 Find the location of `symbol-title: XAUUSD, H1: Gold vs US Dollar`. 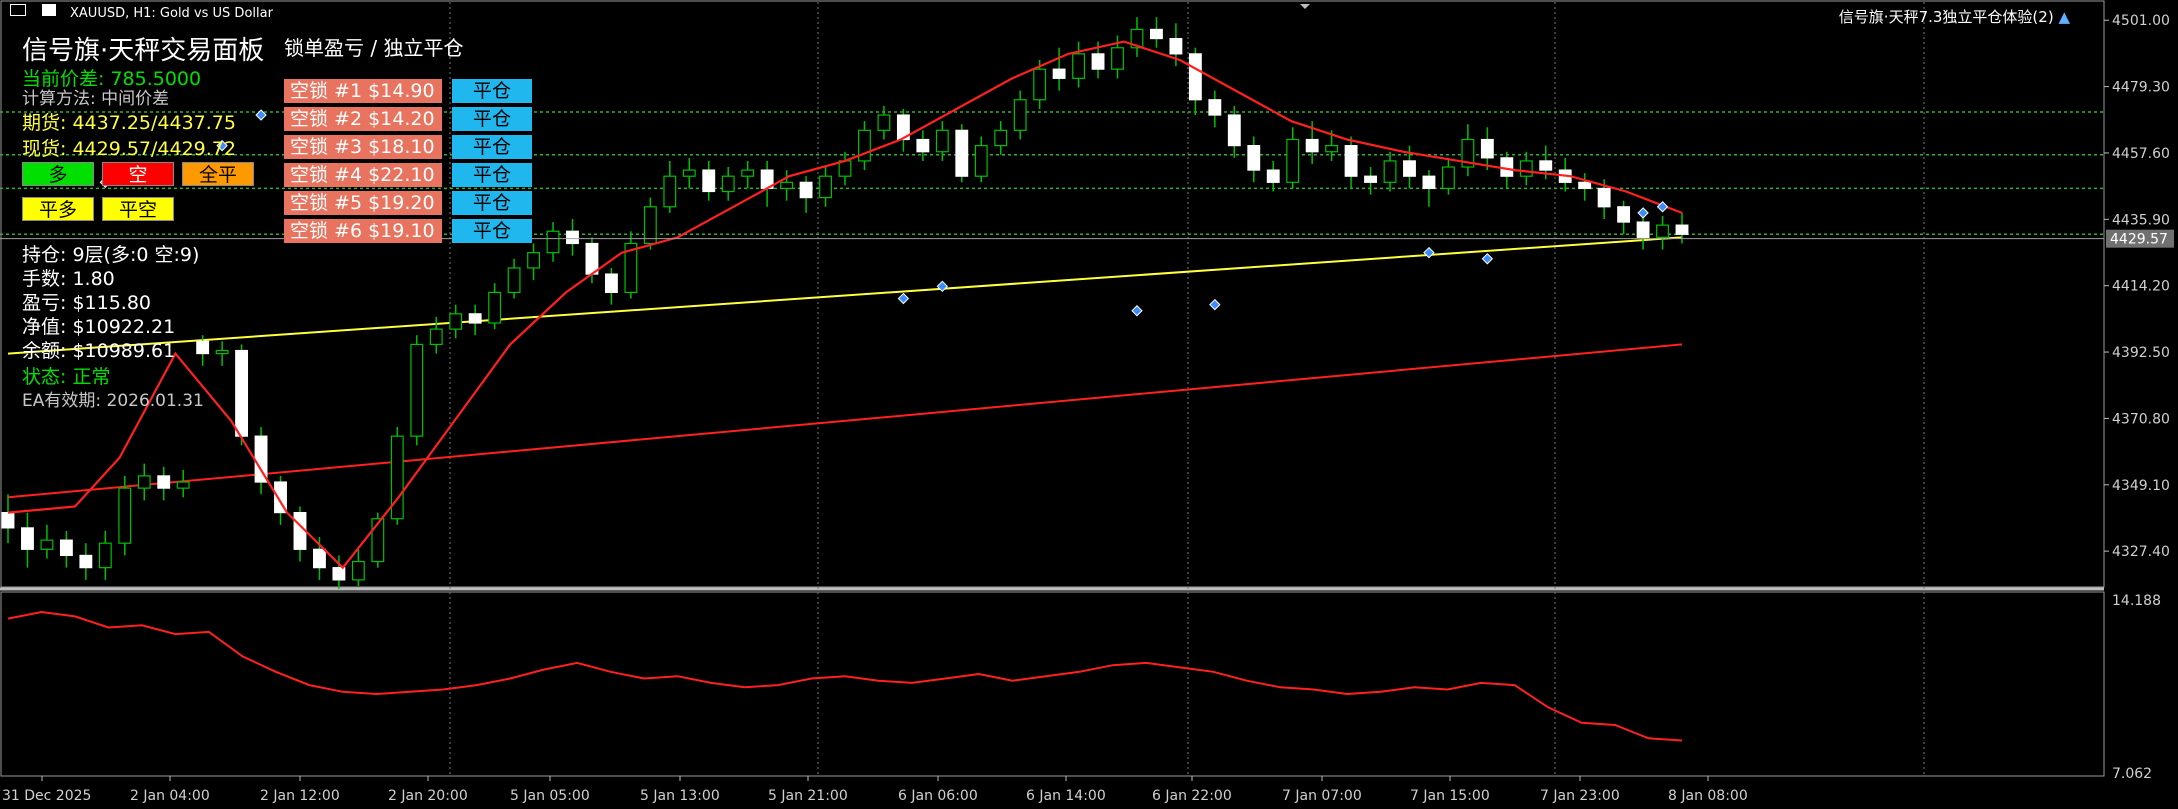

symbol-title: XAUUSD, H1: Gold vs US Dollar is located at coordinates (171, 13).